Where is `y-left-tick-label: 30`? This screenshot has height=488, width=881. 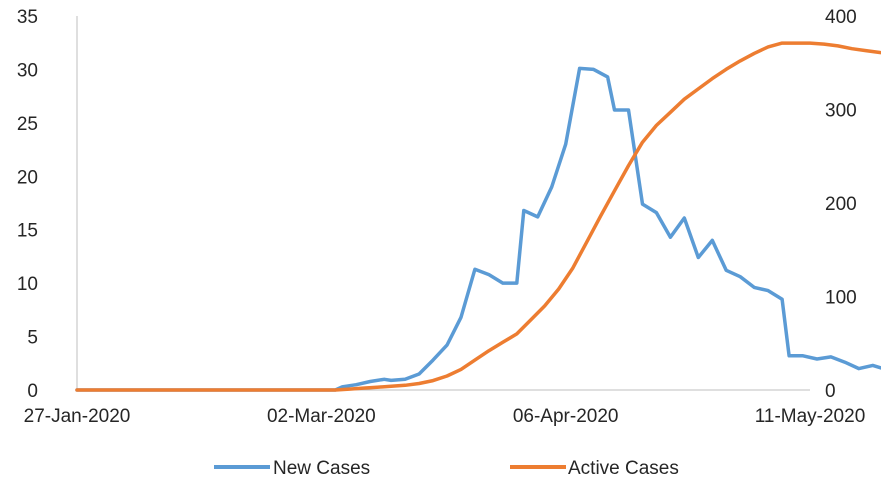 y-left-tick-label: 30 is located at coordinates (27, 70).